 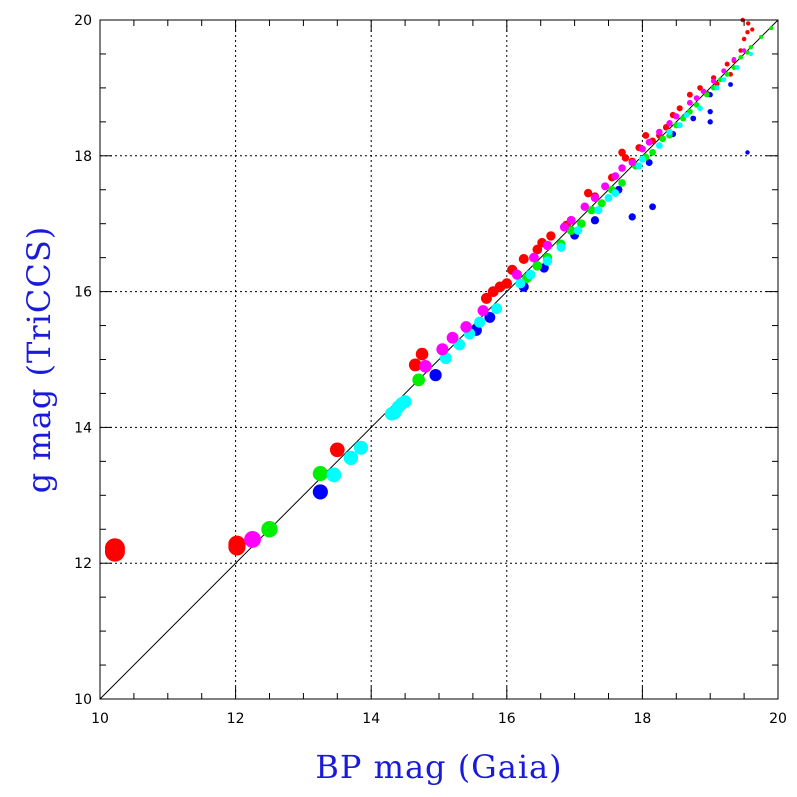 I want to click on y-tick-label: 14, so click(x=83, y=428).